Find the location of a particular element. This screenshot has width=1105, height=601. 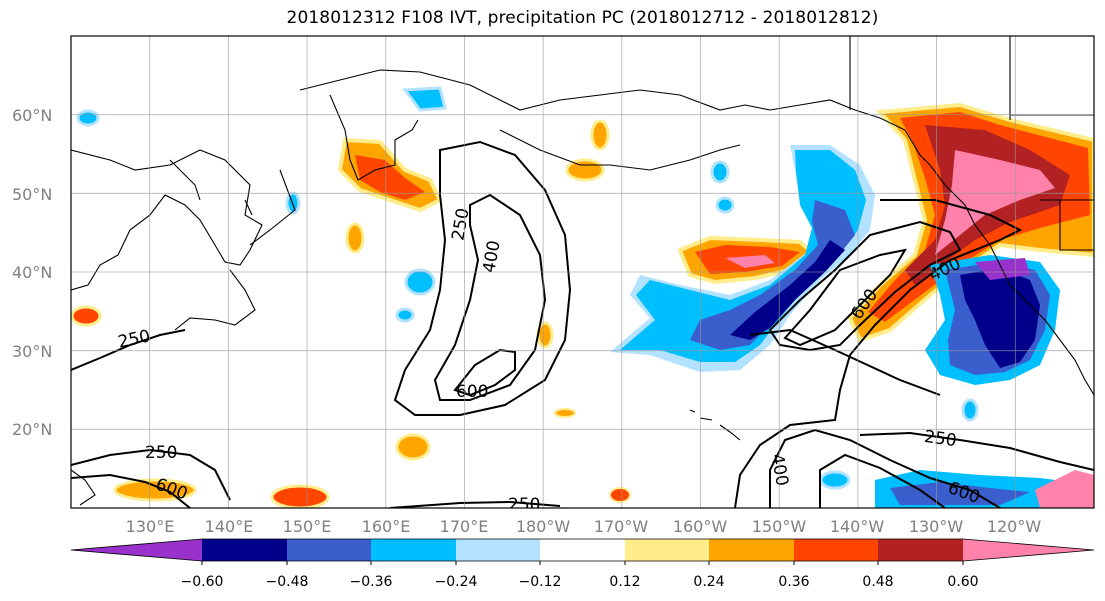

lon-label: 160°W is located at coordinates (700, 526).